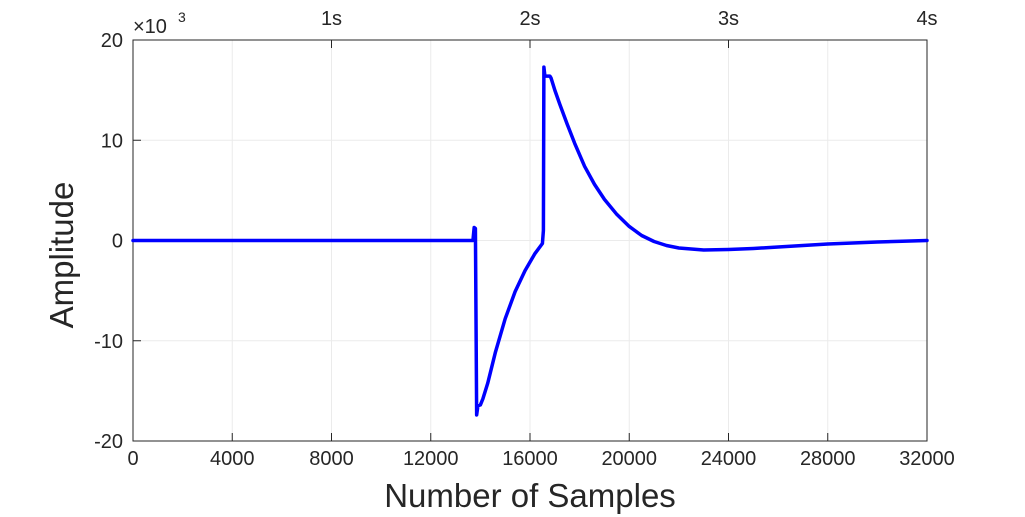 Image resolution: width=1025 pixels, height=517 pixels. Describe the element at coordinates (729, 459) in the screenshot. I see `x-tick-label: 24000` at that location.